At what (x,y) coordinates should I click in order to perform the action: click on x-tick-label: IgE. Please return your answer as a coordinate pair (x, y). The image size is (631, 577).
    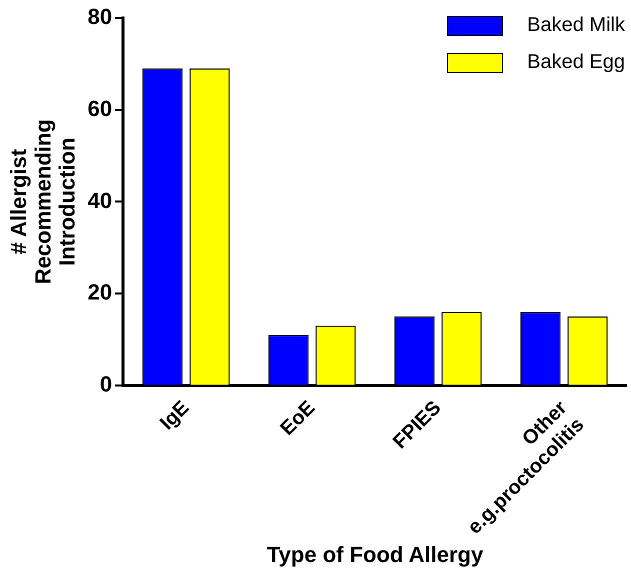
    Looking at the image, I should click on (175, 415).